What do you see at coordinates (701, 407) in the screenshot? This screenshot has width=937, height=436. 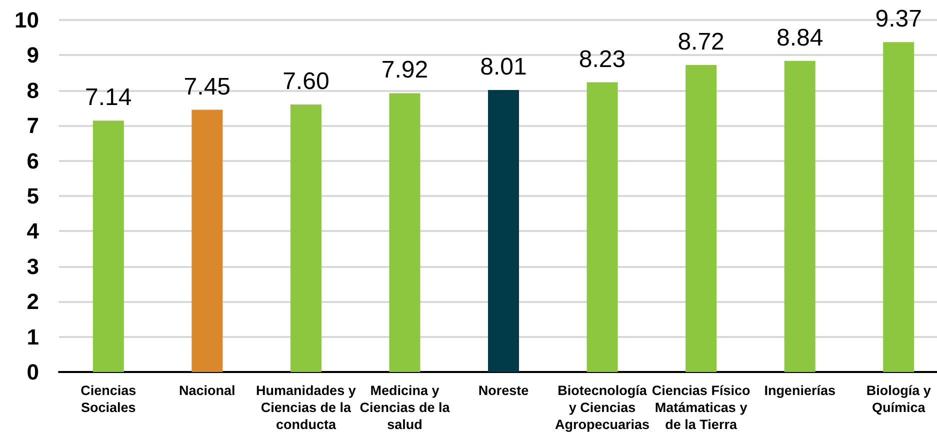 I see `x-tick-label: Ciencias Físico Matámaticas y de la Tierra` at bounding box center [701, 407].